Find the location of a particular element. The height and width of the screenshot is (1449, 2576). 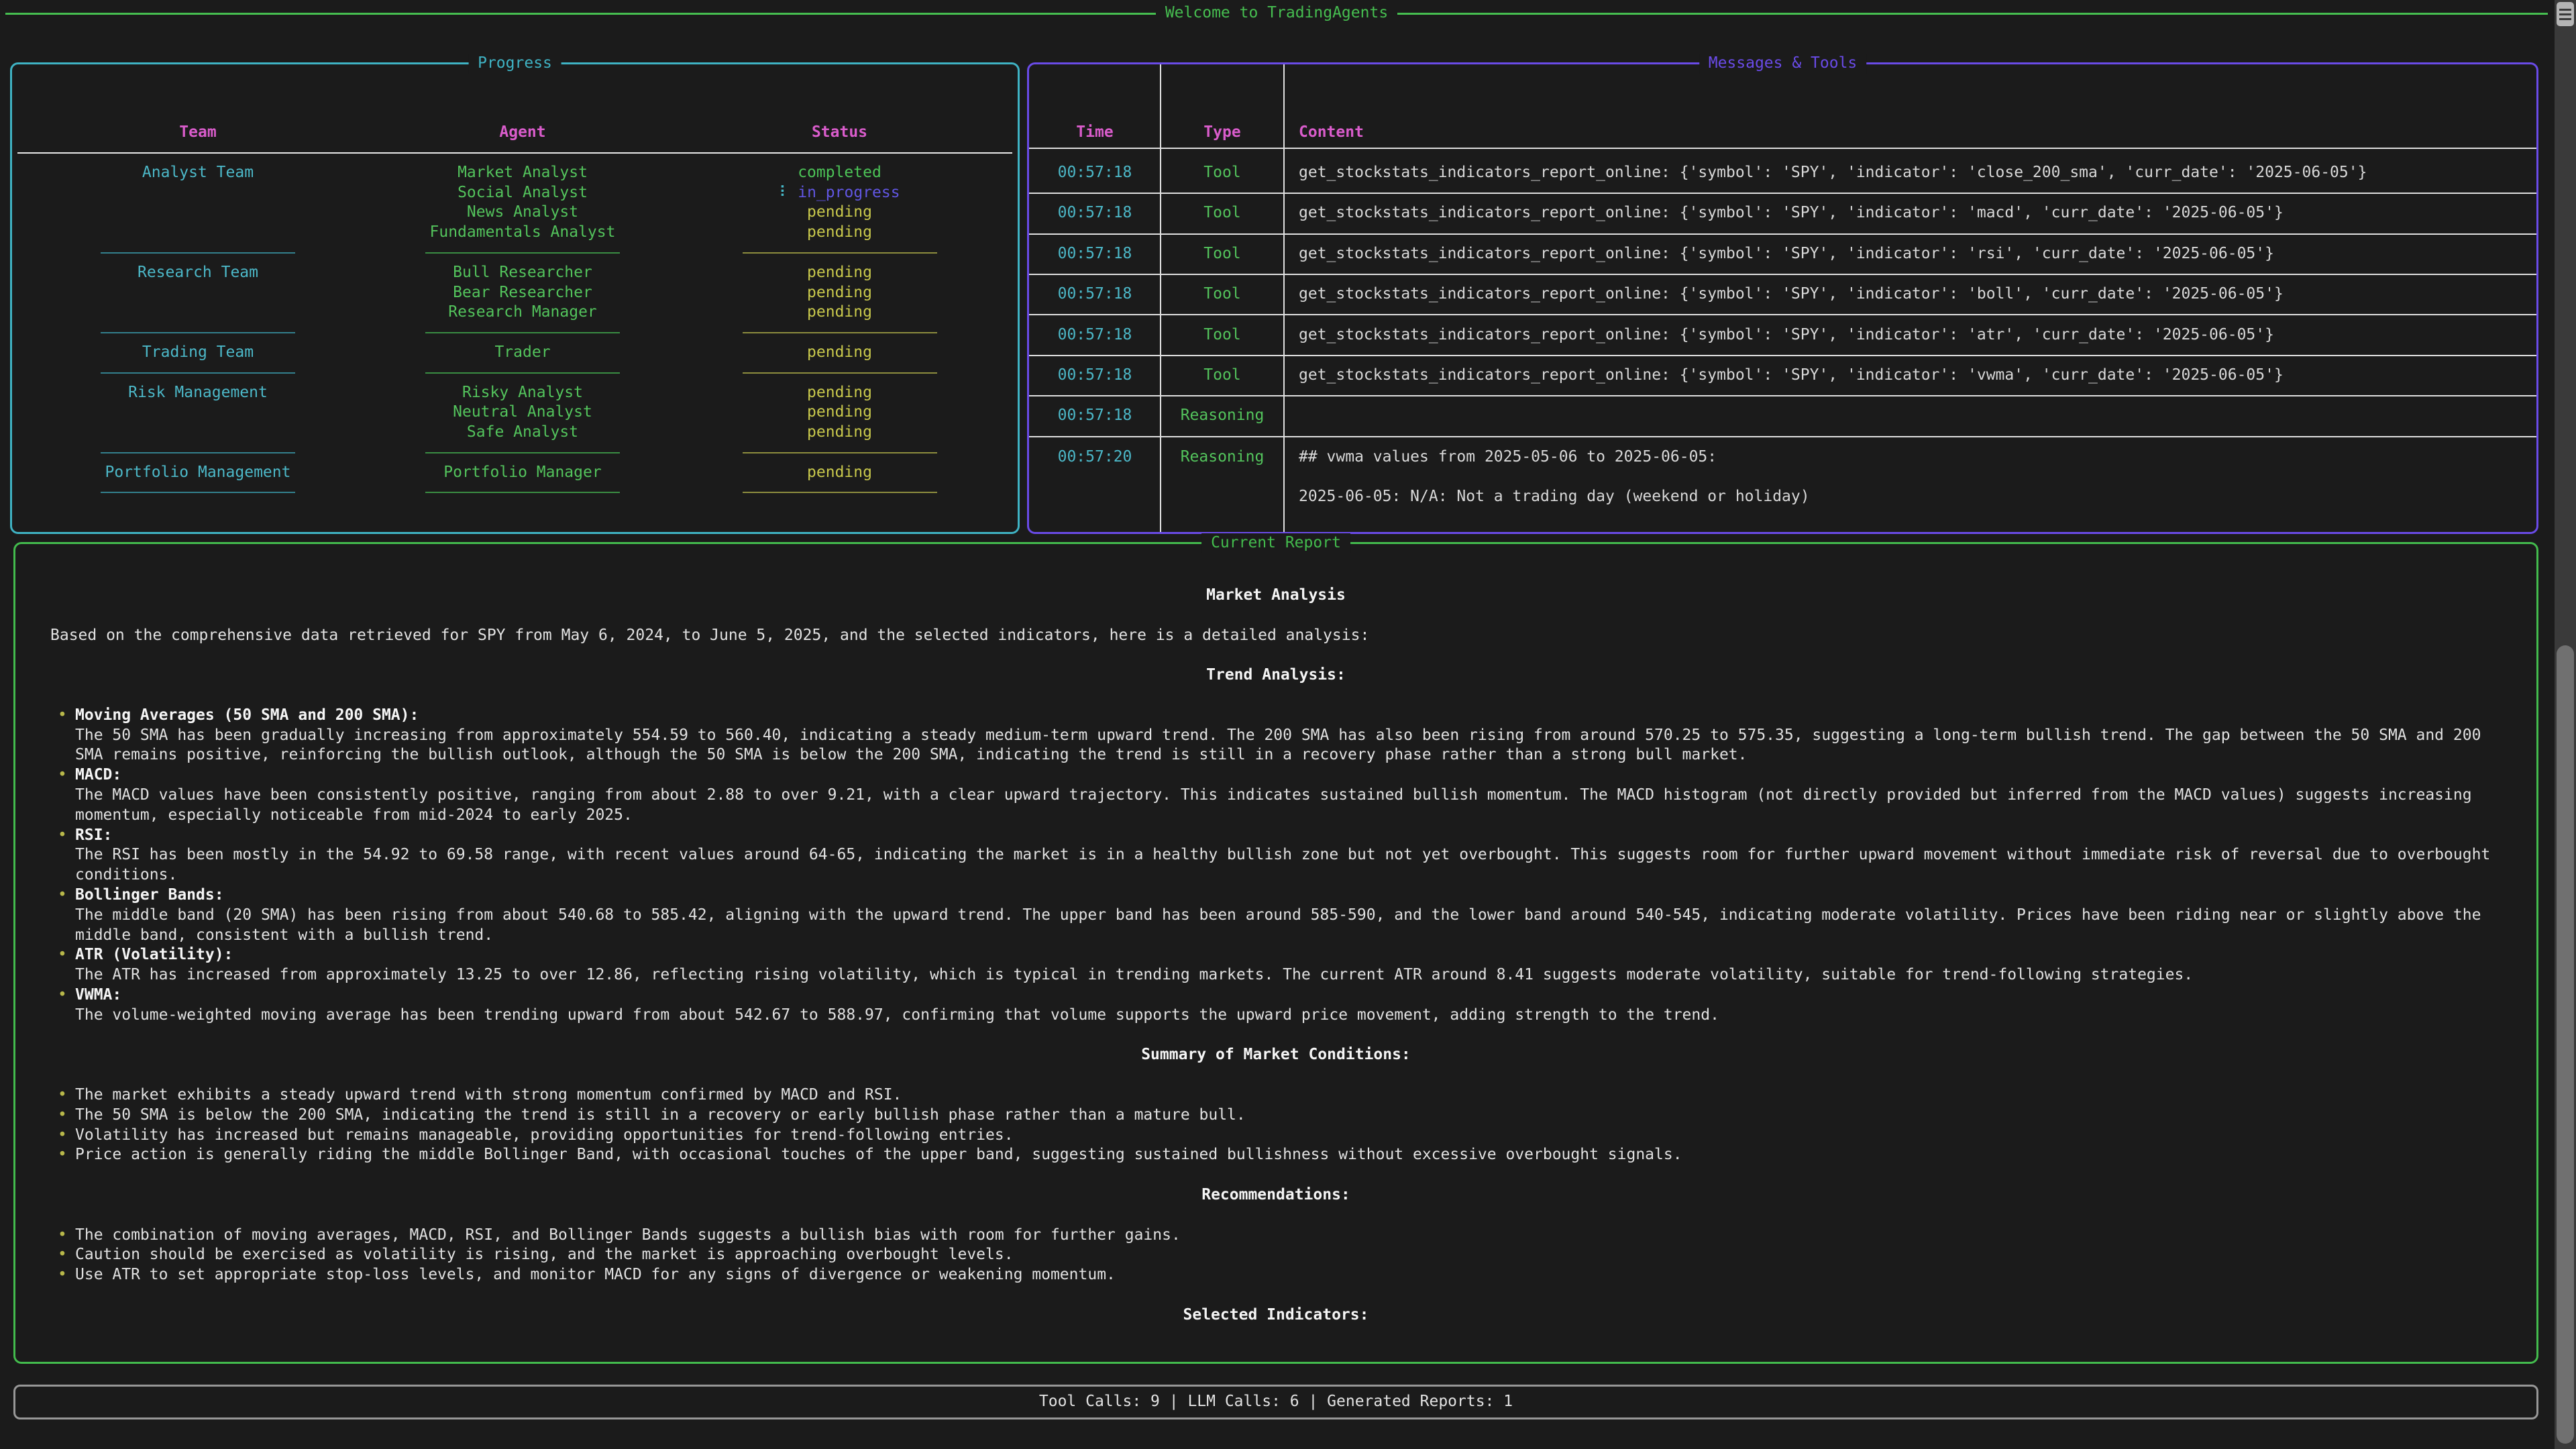

agent-name: Social Analyst is located at coordinates (523, 192).